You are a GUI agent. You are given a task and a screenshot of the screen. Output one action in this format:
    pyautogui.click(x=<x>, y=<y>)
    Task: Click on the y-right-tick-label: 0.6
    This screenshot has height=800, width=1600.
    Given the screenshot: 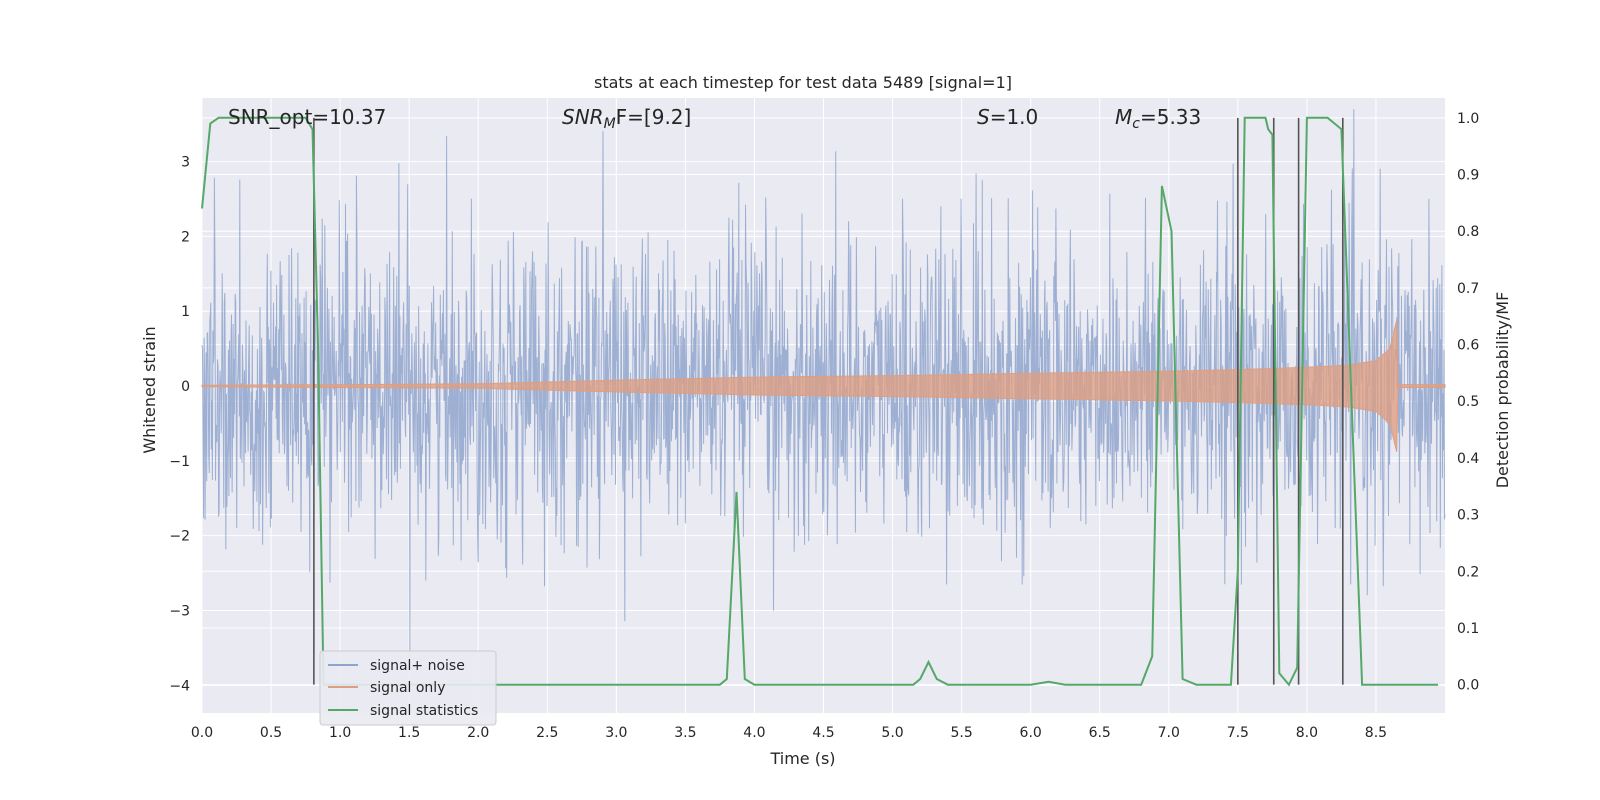 What is the action you would take?
    pyautogui.click(x=1468, y=346)
    